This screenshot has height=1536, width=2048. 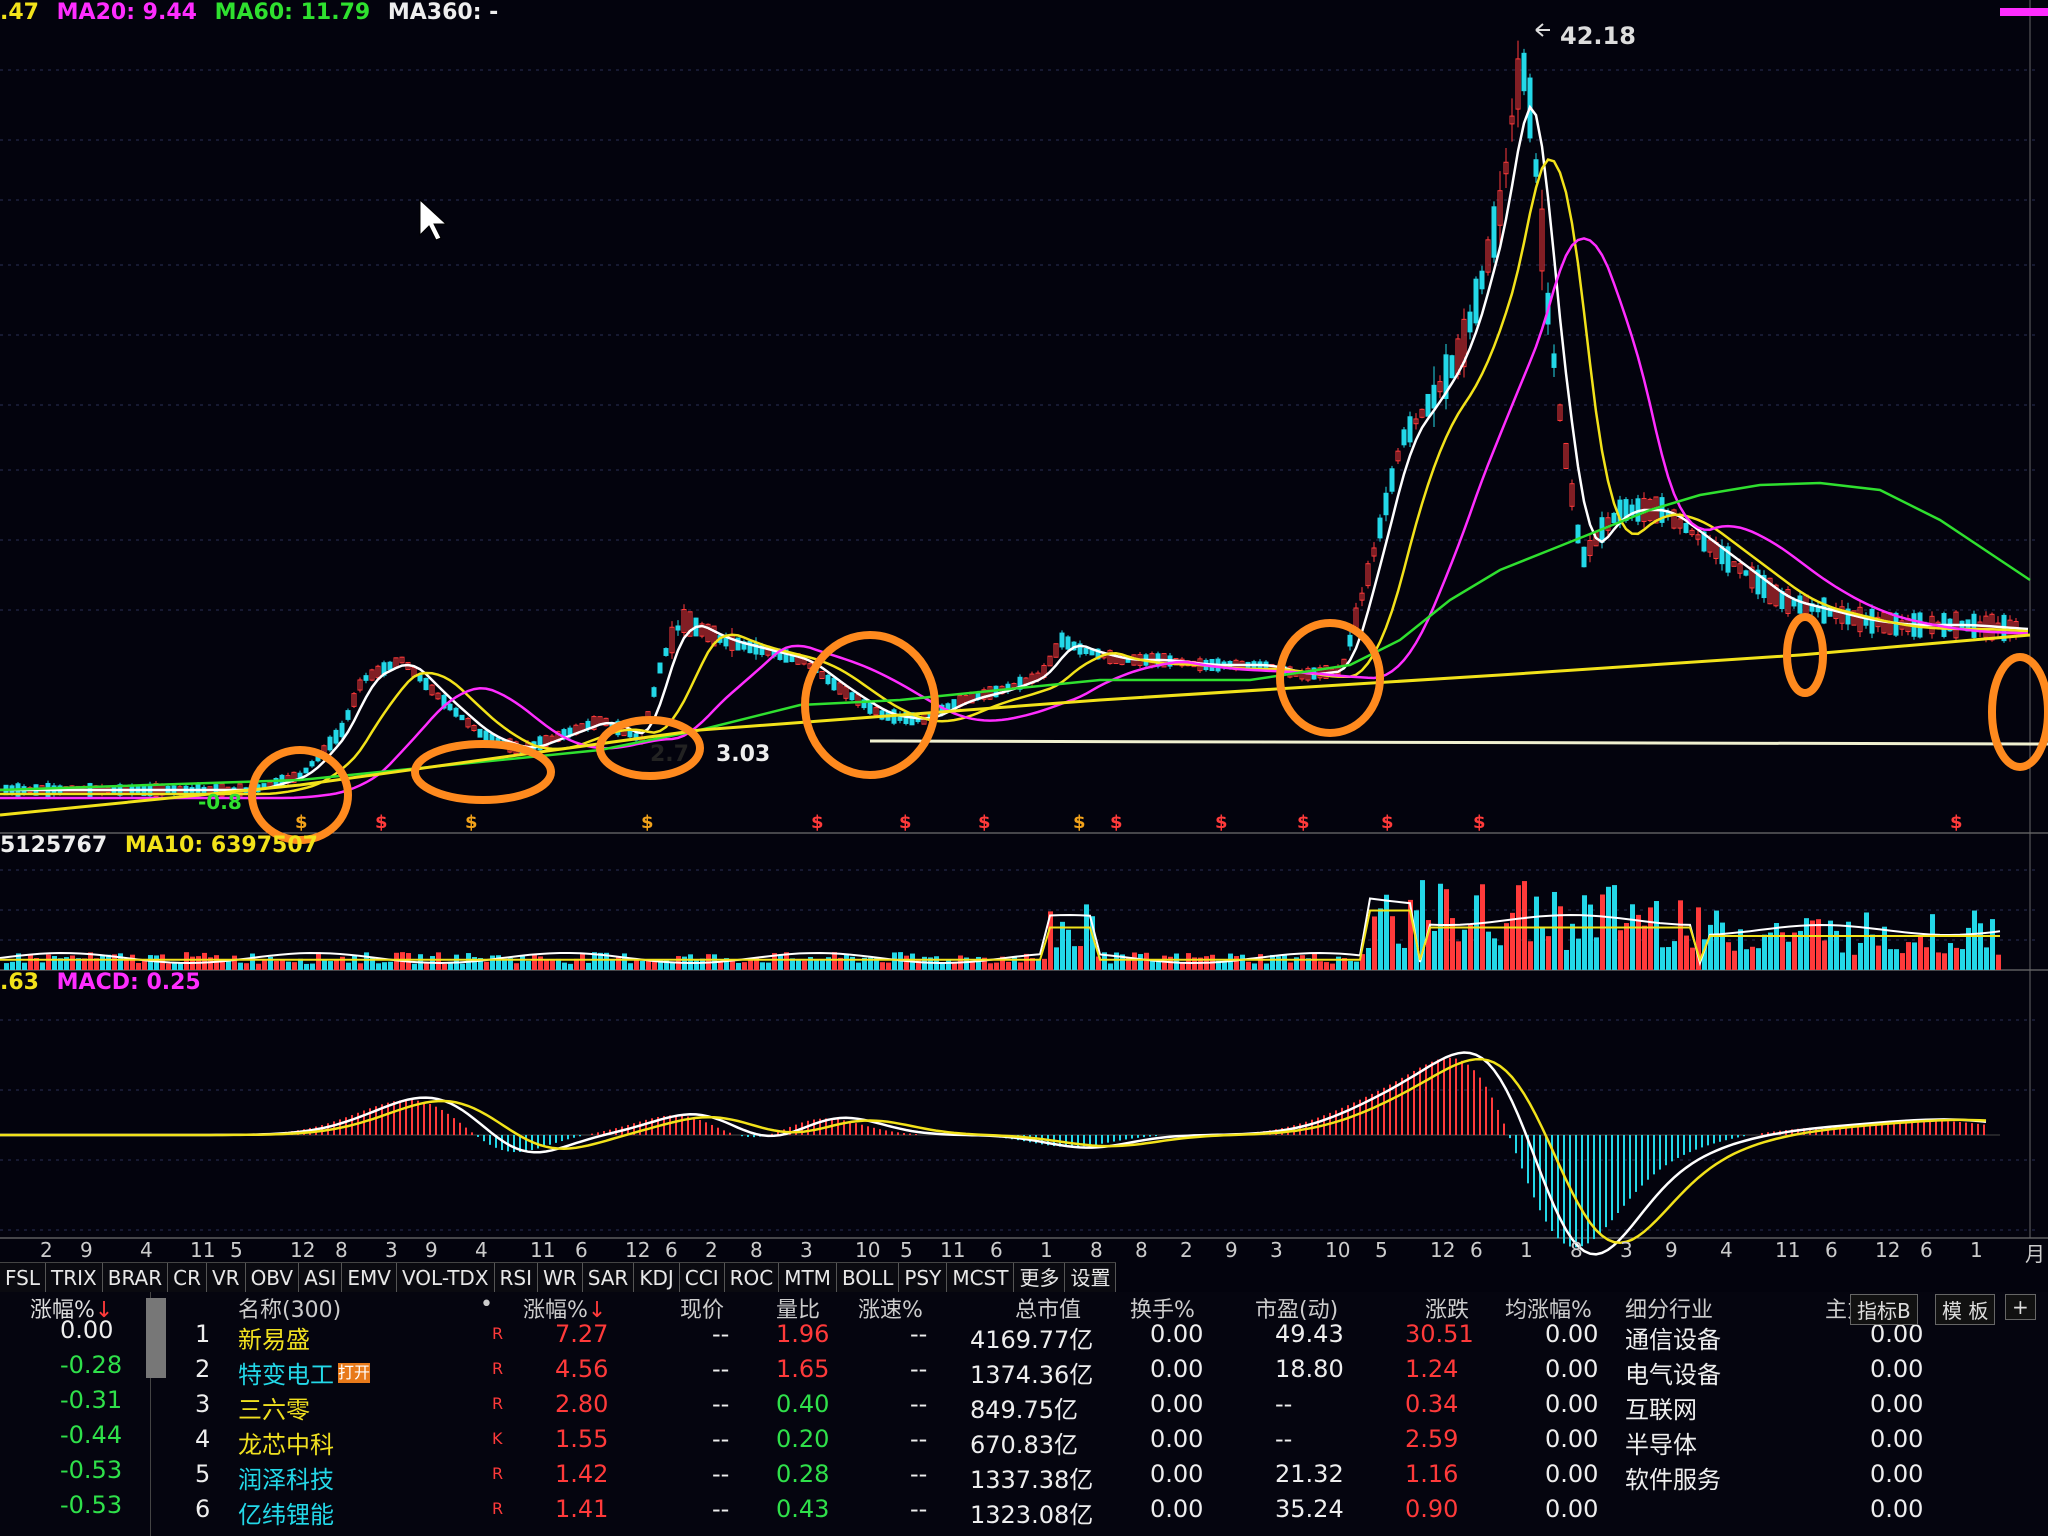 What do you see at coordinates (290, 1310) in the screenshot?
I see `header-name: 名称(300)` at bounding box center [290, 1310].